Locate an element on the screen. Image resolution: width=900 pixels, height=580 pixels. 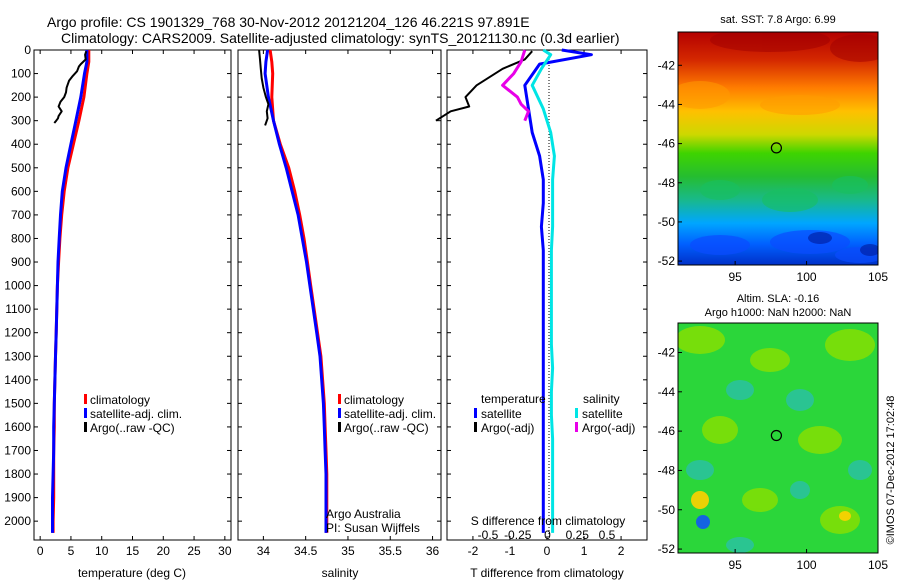
depth-tick-label: 600 is located at coordinates (21, 191).